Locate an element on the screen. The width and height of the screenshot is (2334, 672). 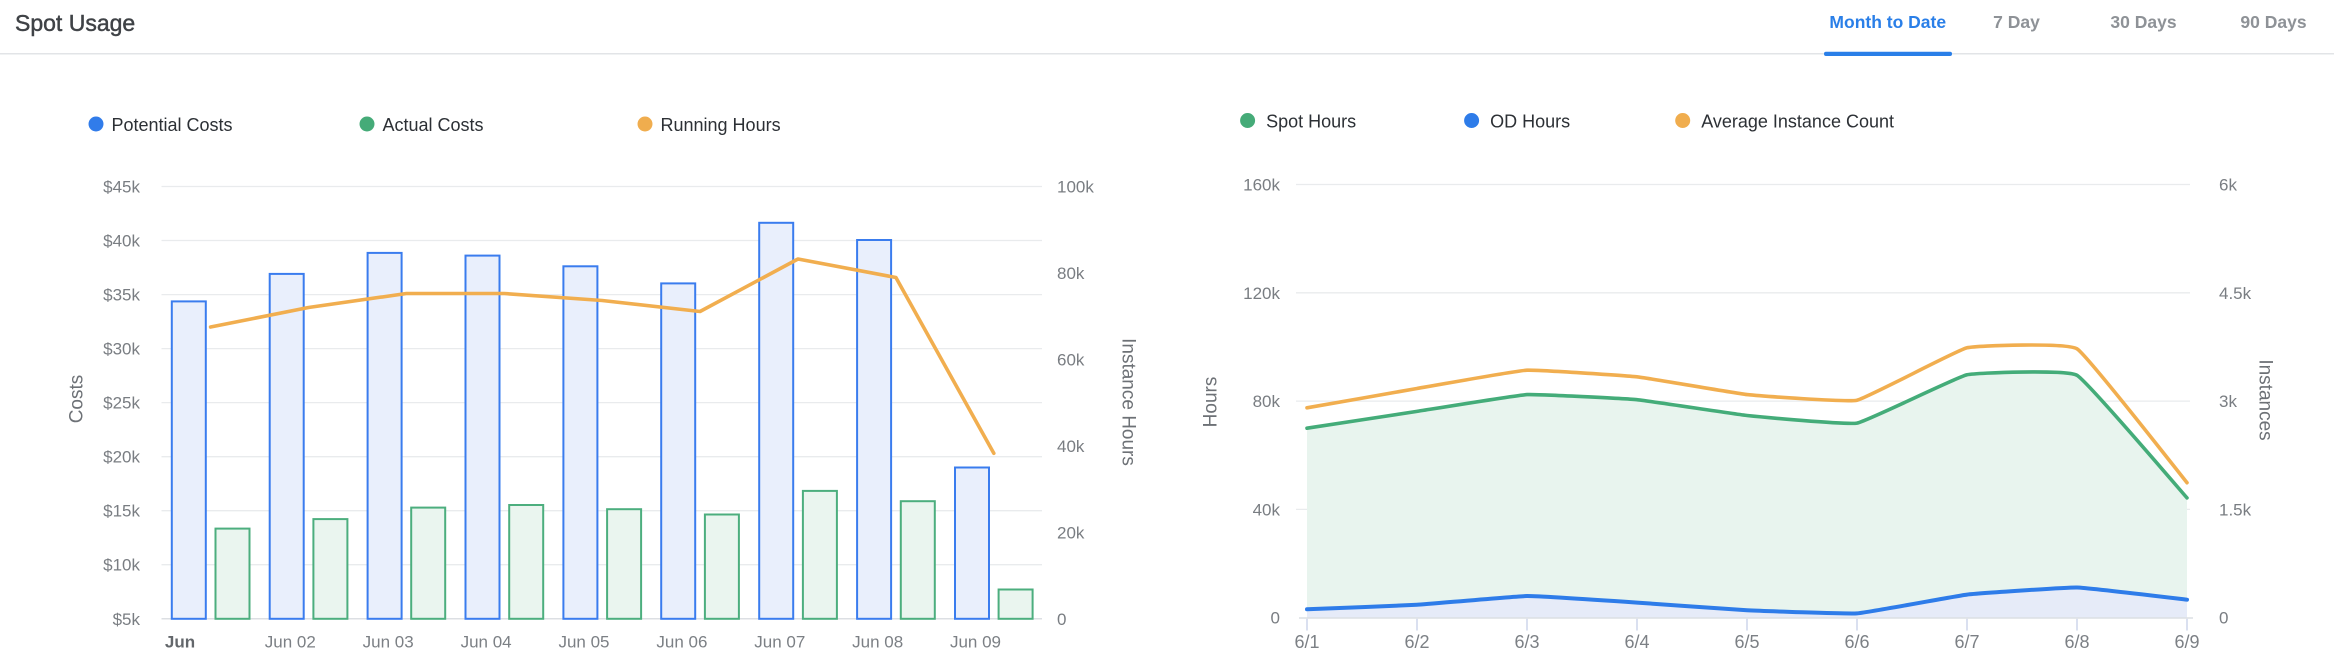
svg-text: $10k is located at coordinates (121, 565).